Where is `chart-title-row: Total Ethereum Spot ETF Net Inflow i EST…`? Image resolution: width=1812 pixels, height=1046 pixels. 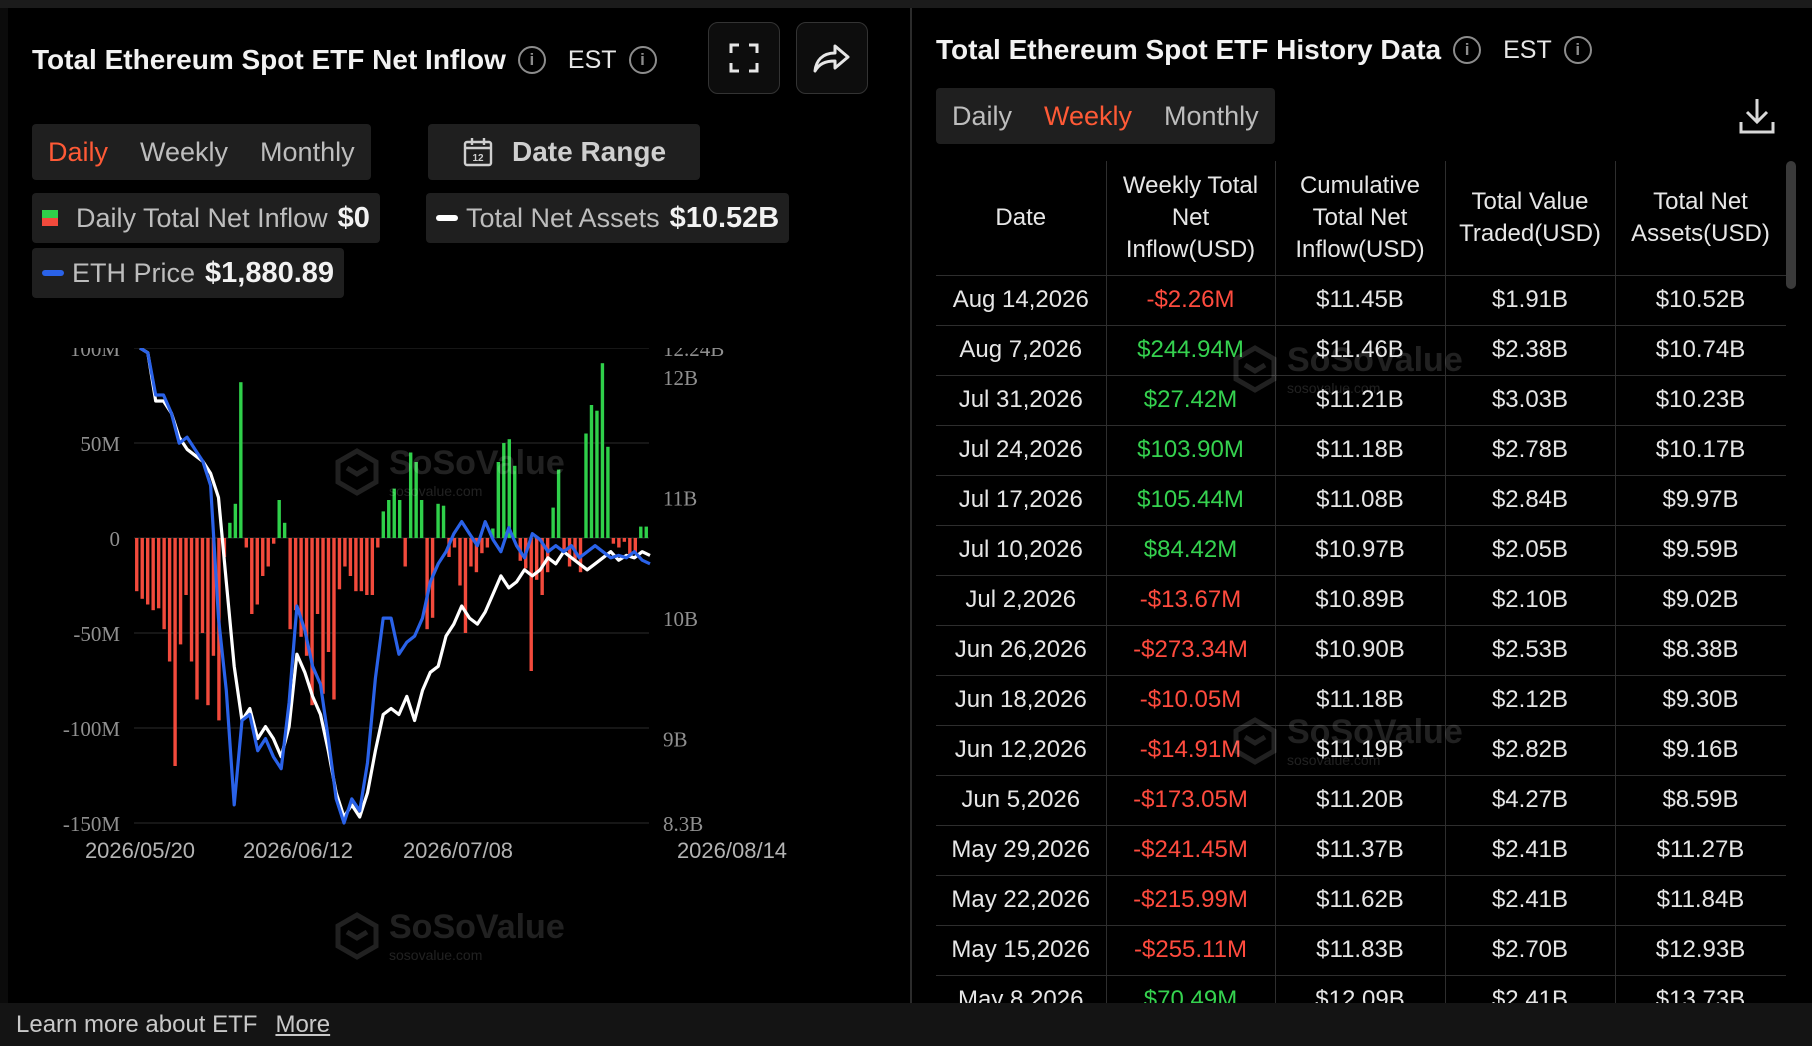
chart-title-row: Total Ethereum Spot ETF Net Inflow i EST… is located at coordinates (344, 60).